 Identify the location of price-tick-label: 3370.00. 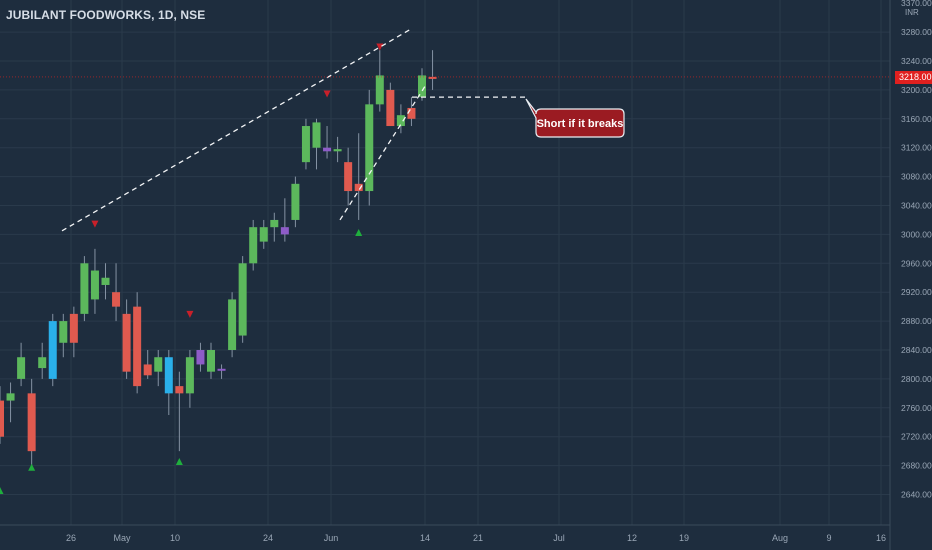
(916, 4).